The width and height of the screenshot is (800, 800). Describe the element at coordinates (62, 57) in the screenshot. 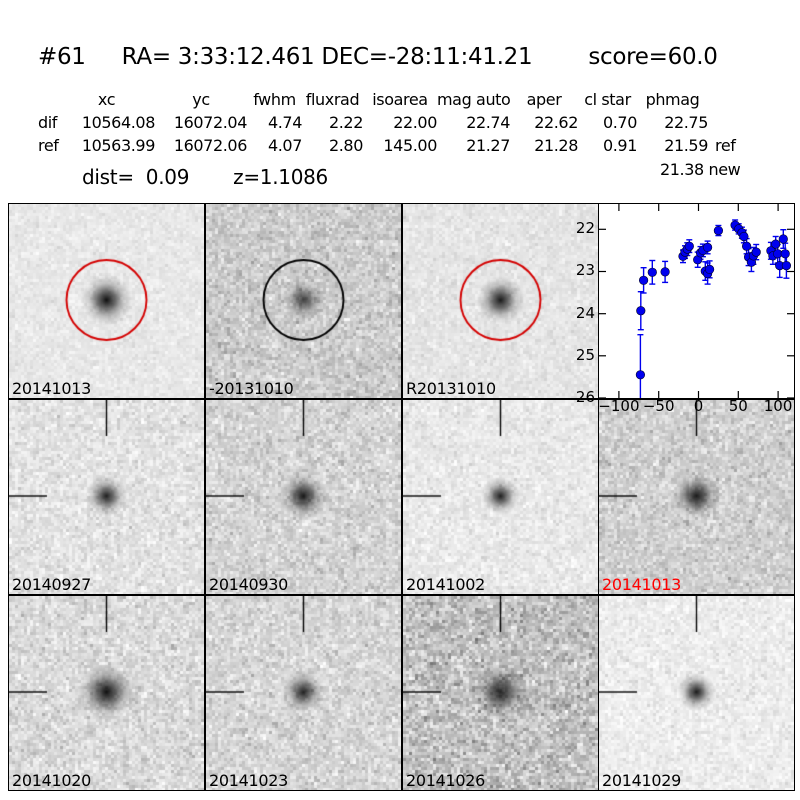

I see `candidate-id: #61` at that location.